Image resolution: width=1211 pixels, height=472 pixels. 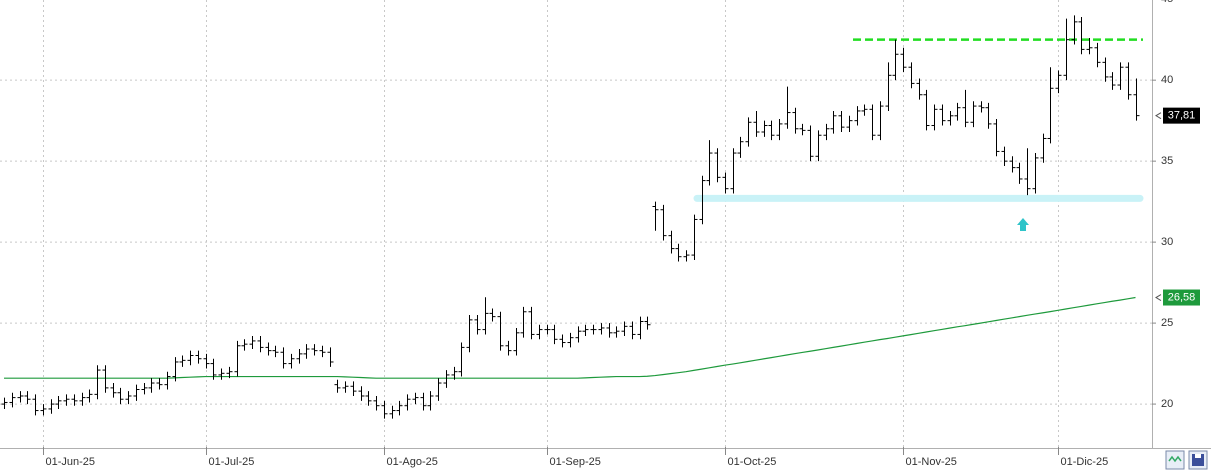 What do you see at coordinates (1186, 460) in the screenshot?
I see `toolbar-icons` at bounding box center [1186, 460].